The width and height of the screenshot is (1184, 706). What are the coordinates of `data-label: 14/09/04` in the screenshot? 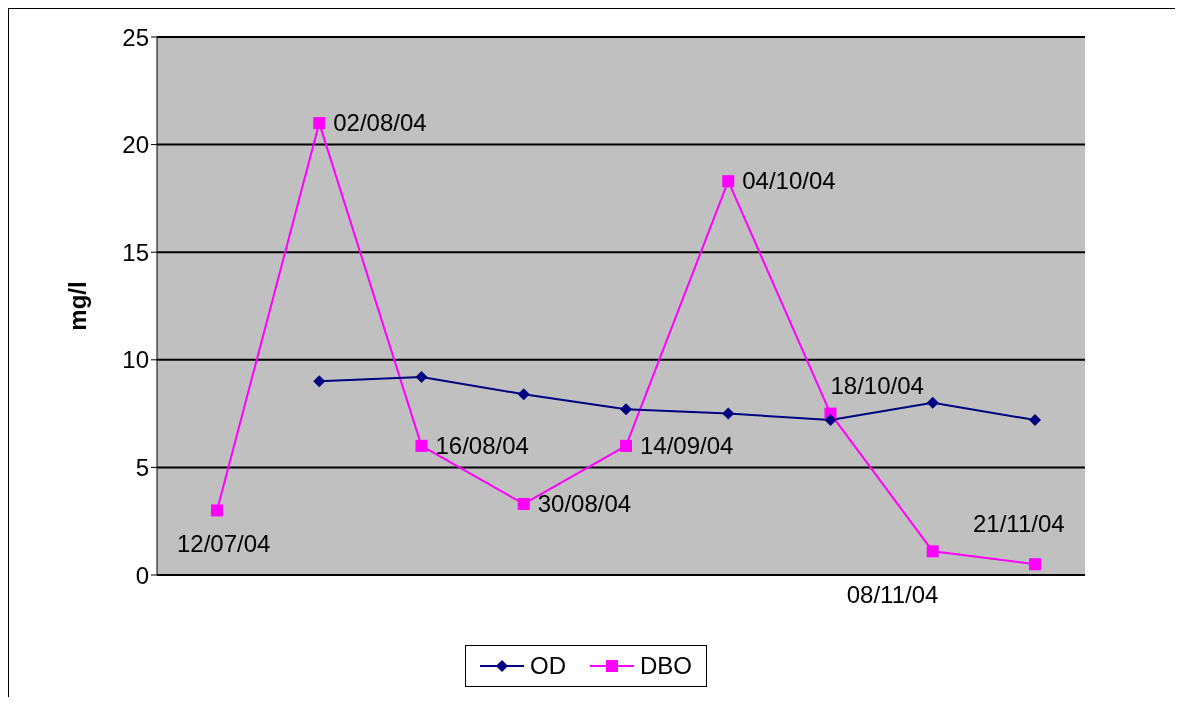 It's located at (687, 445).